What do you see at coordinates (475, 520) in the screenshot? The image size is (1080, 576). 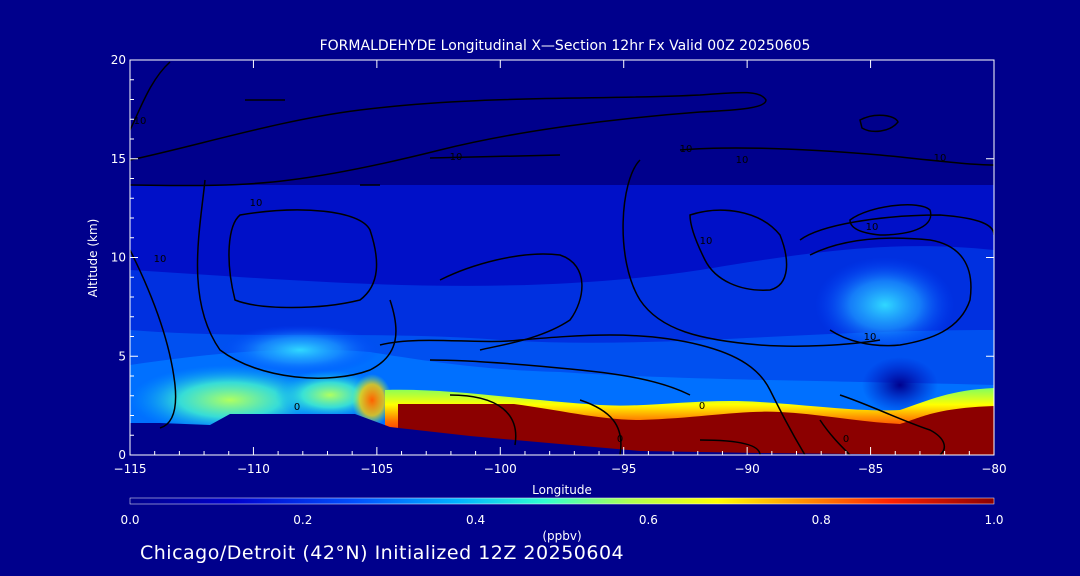 I see `colorbar-tick-label: 0.4` at bounding box center [475, 520].